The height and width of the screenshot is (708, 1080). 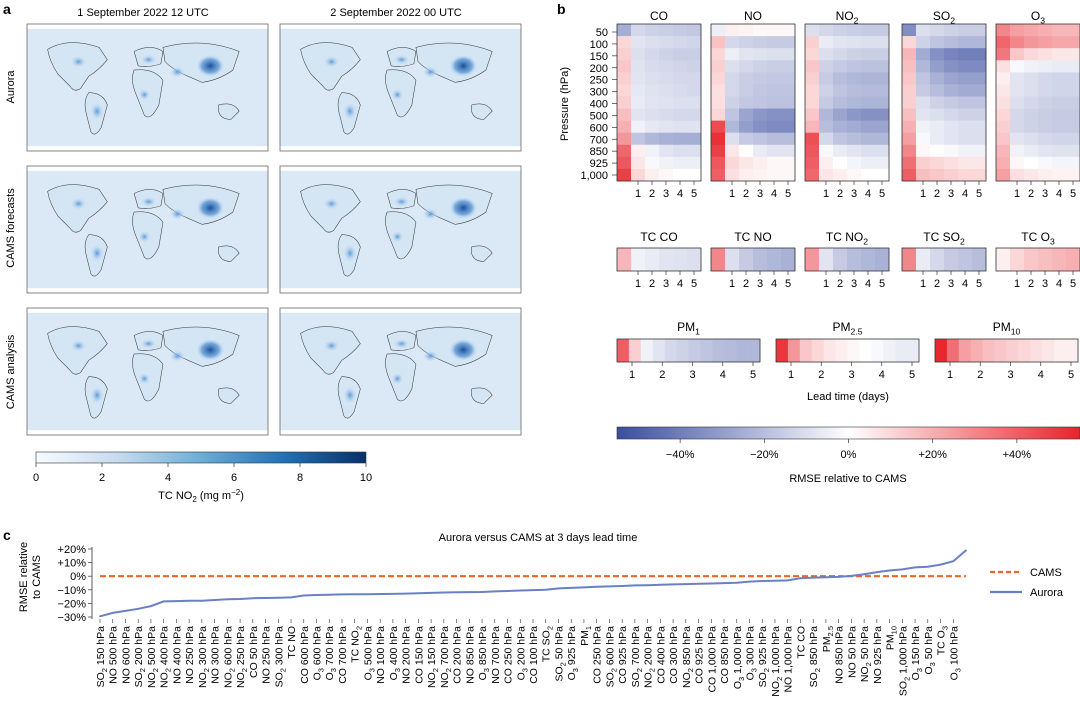 What do you see at coordinates (848, 397) in the screenshot?
I see `lead-time-axis-label: Lead time (days)` at bounding box center [848, 397].